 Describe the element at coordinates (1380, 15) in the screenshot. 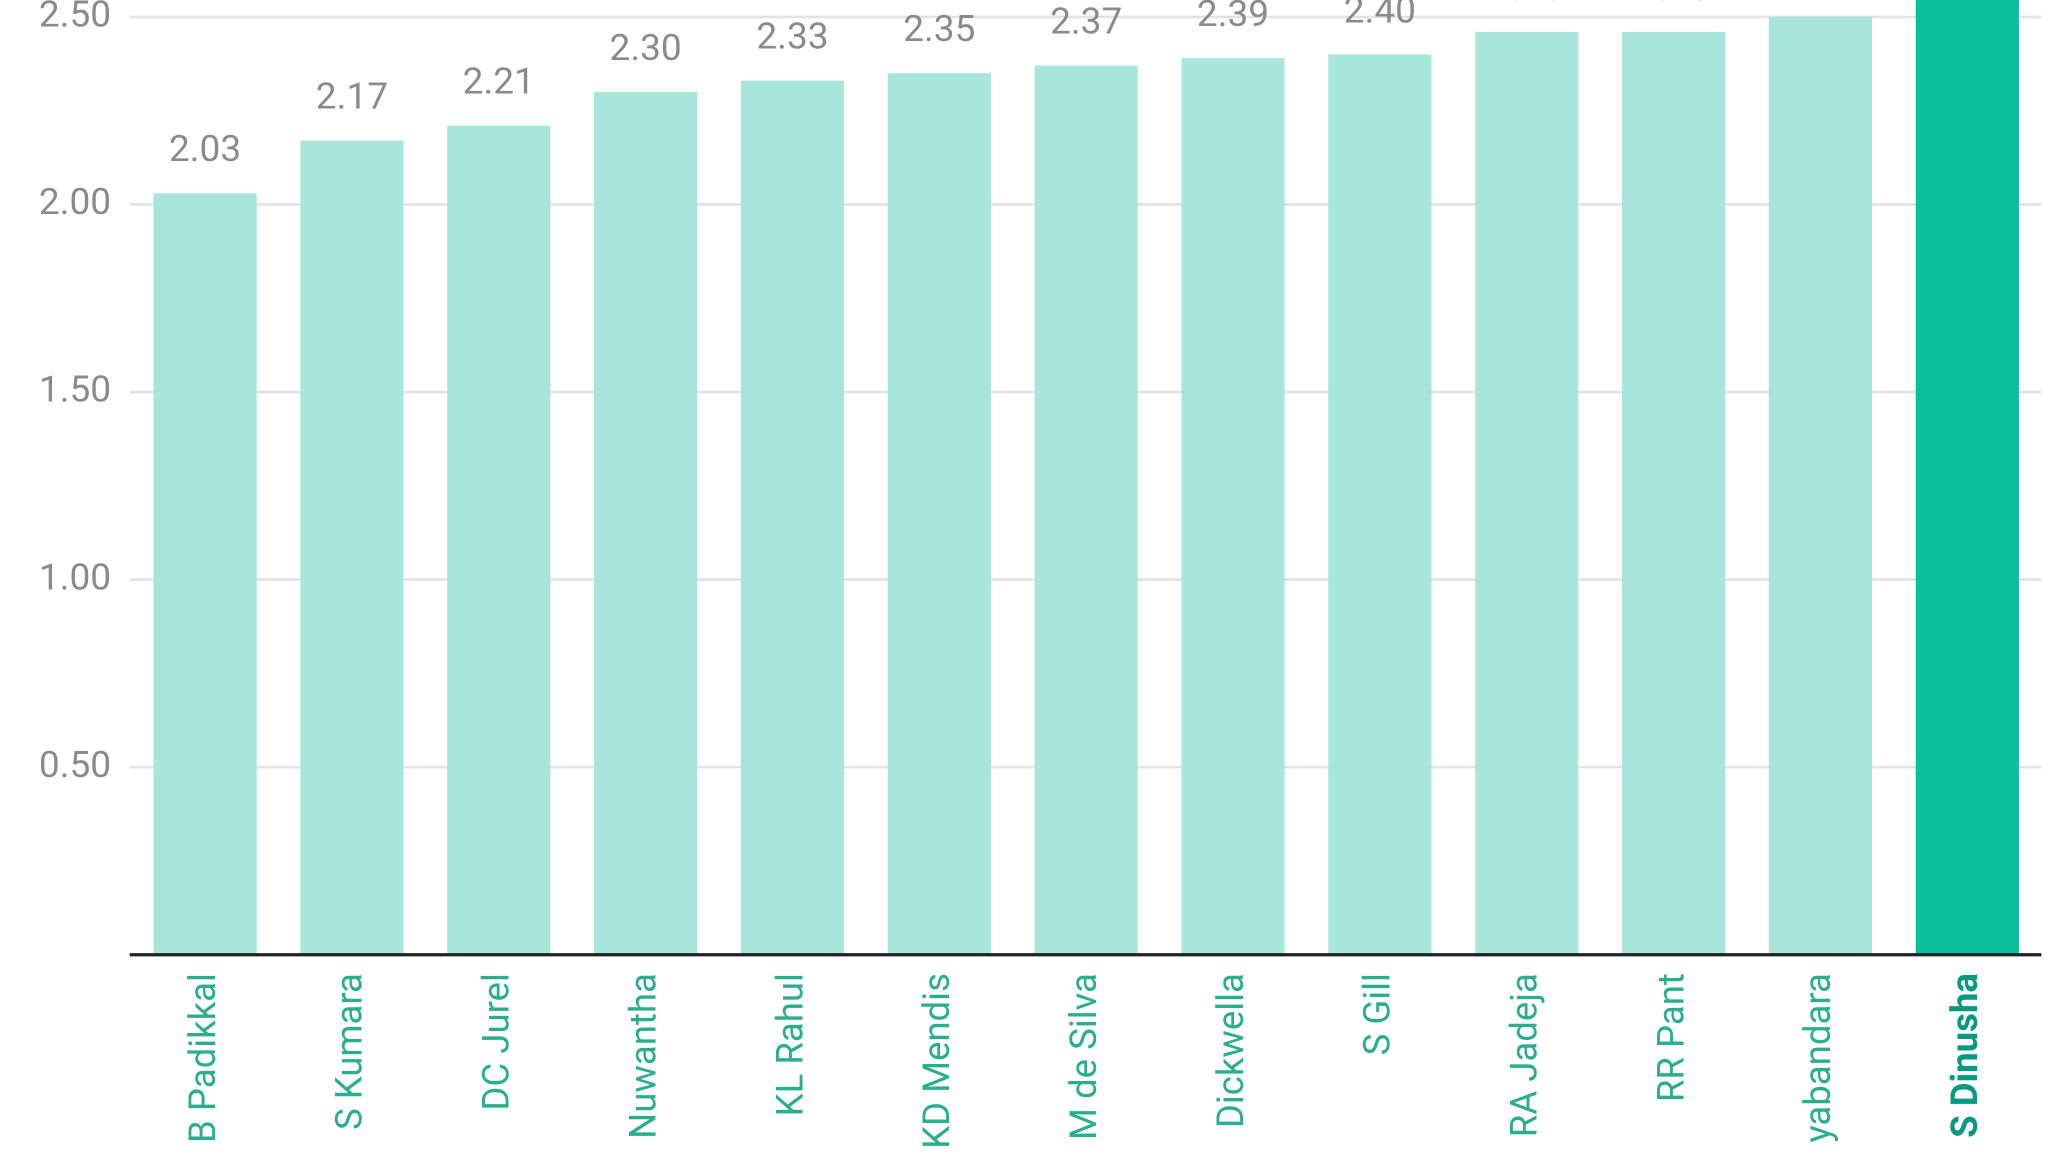

I see `value-label: 2.40` at that location.